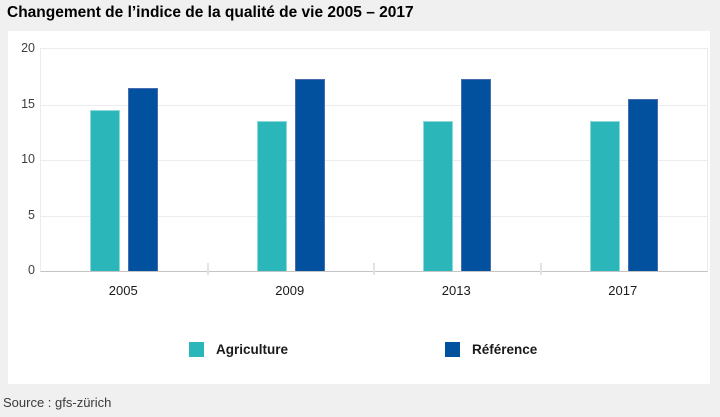 The height and width of the screenshot is (417, 720). Describe the element at coordinates (31, 270) in the screenshot. I see `y-tick-label-0: 0` at that location.